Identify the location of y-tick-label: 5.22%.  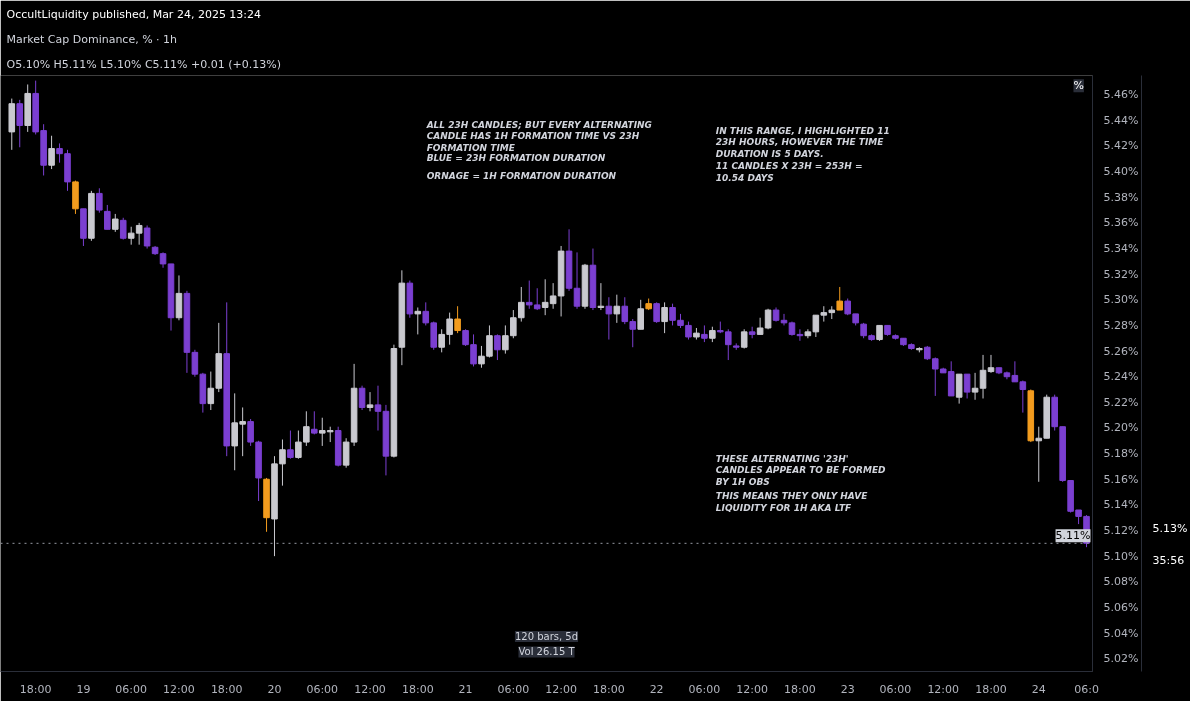
(1121, 402).